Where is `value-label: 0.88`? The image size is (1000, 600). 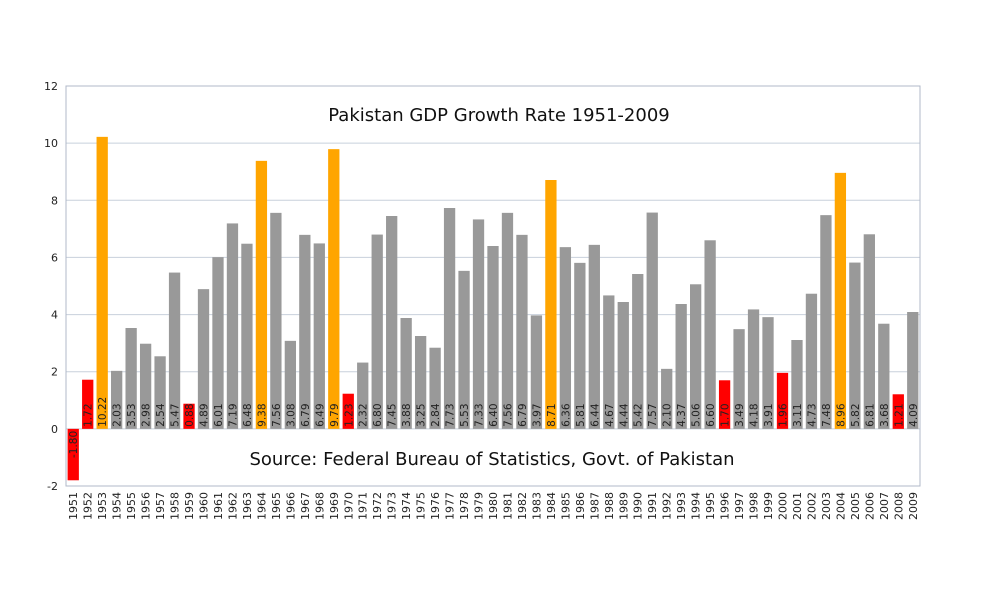 value-label: 0.88 is located at coordinates (190, 414).